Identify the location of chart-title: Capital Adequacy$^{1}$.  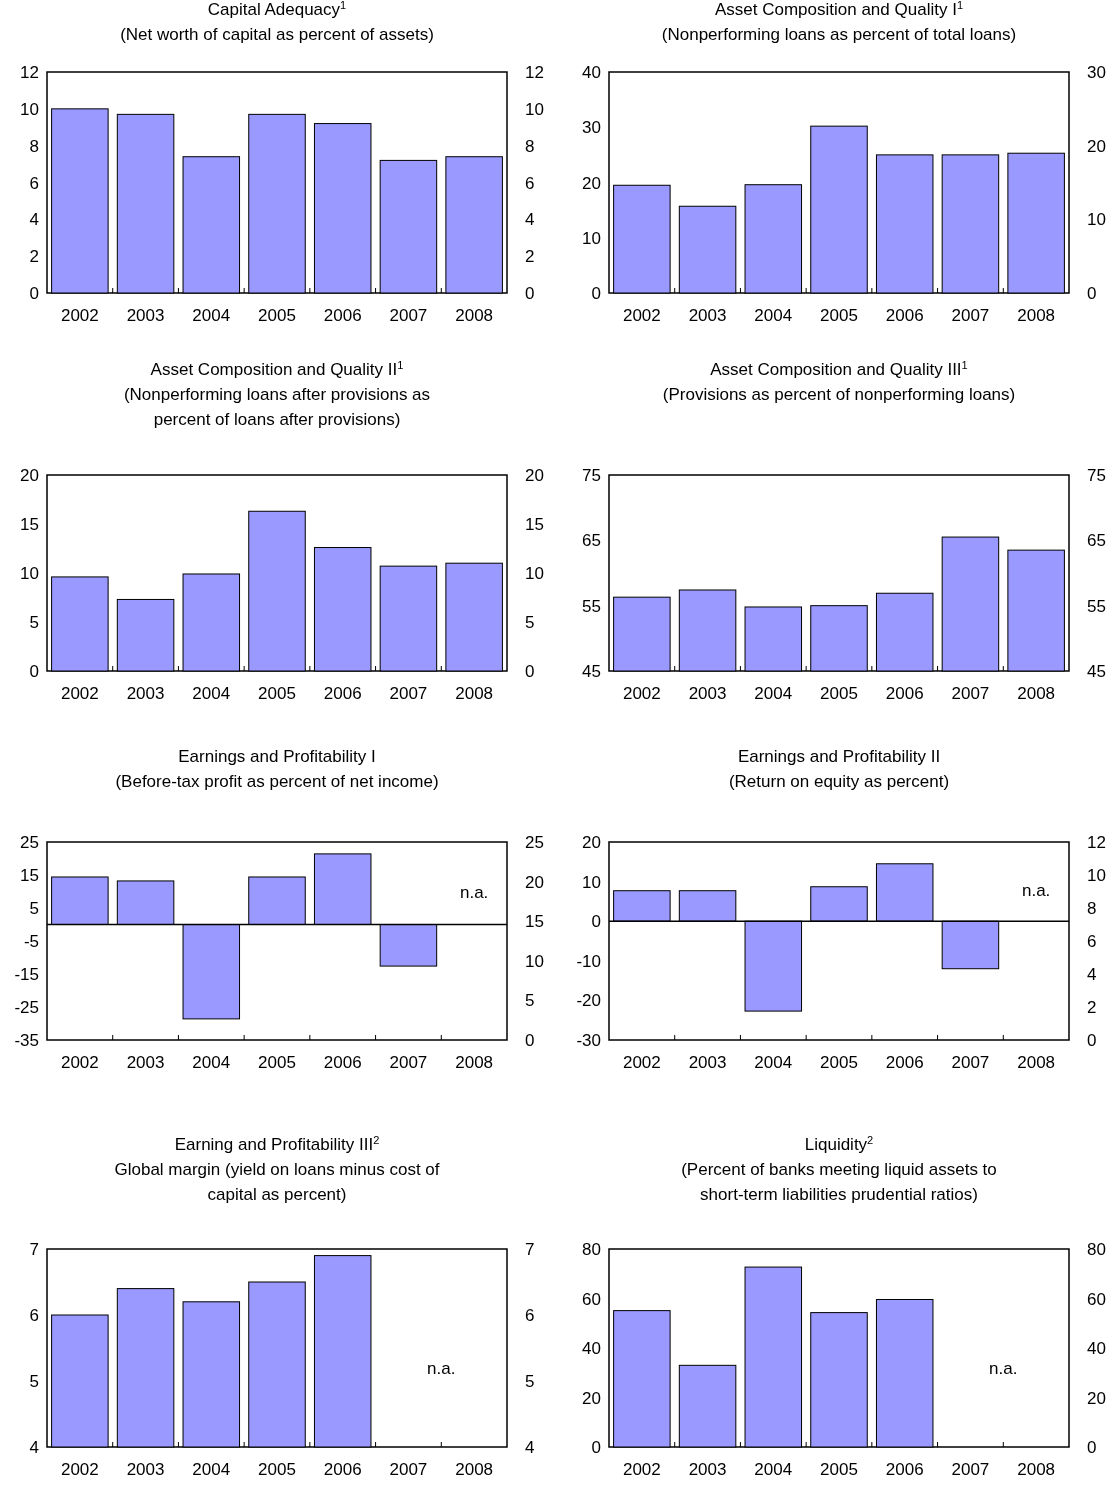
(277, 9).